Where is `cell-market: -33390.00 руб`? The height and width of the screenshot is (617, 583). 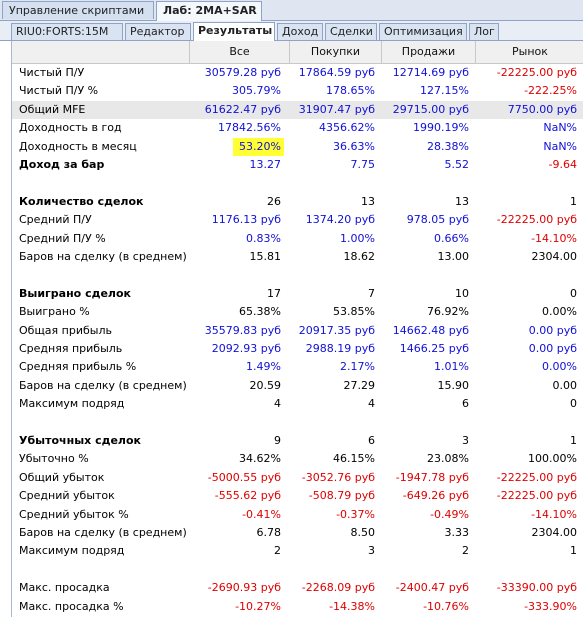 cell-market: -33390.00 руб is located at coordinates (536, 588).